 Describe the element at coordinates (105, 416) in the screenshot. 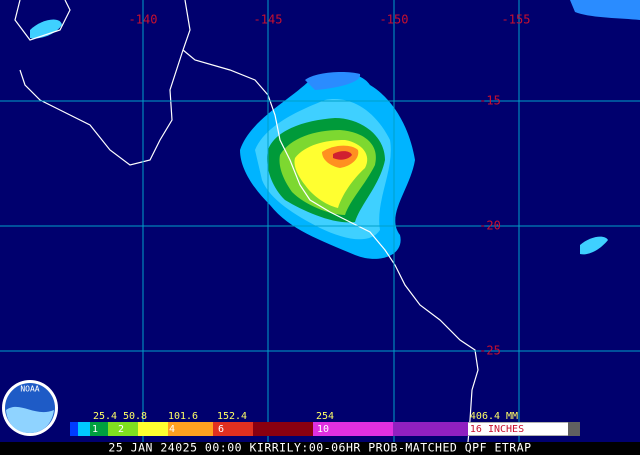

I see `mm-label: 25.4` at that location.